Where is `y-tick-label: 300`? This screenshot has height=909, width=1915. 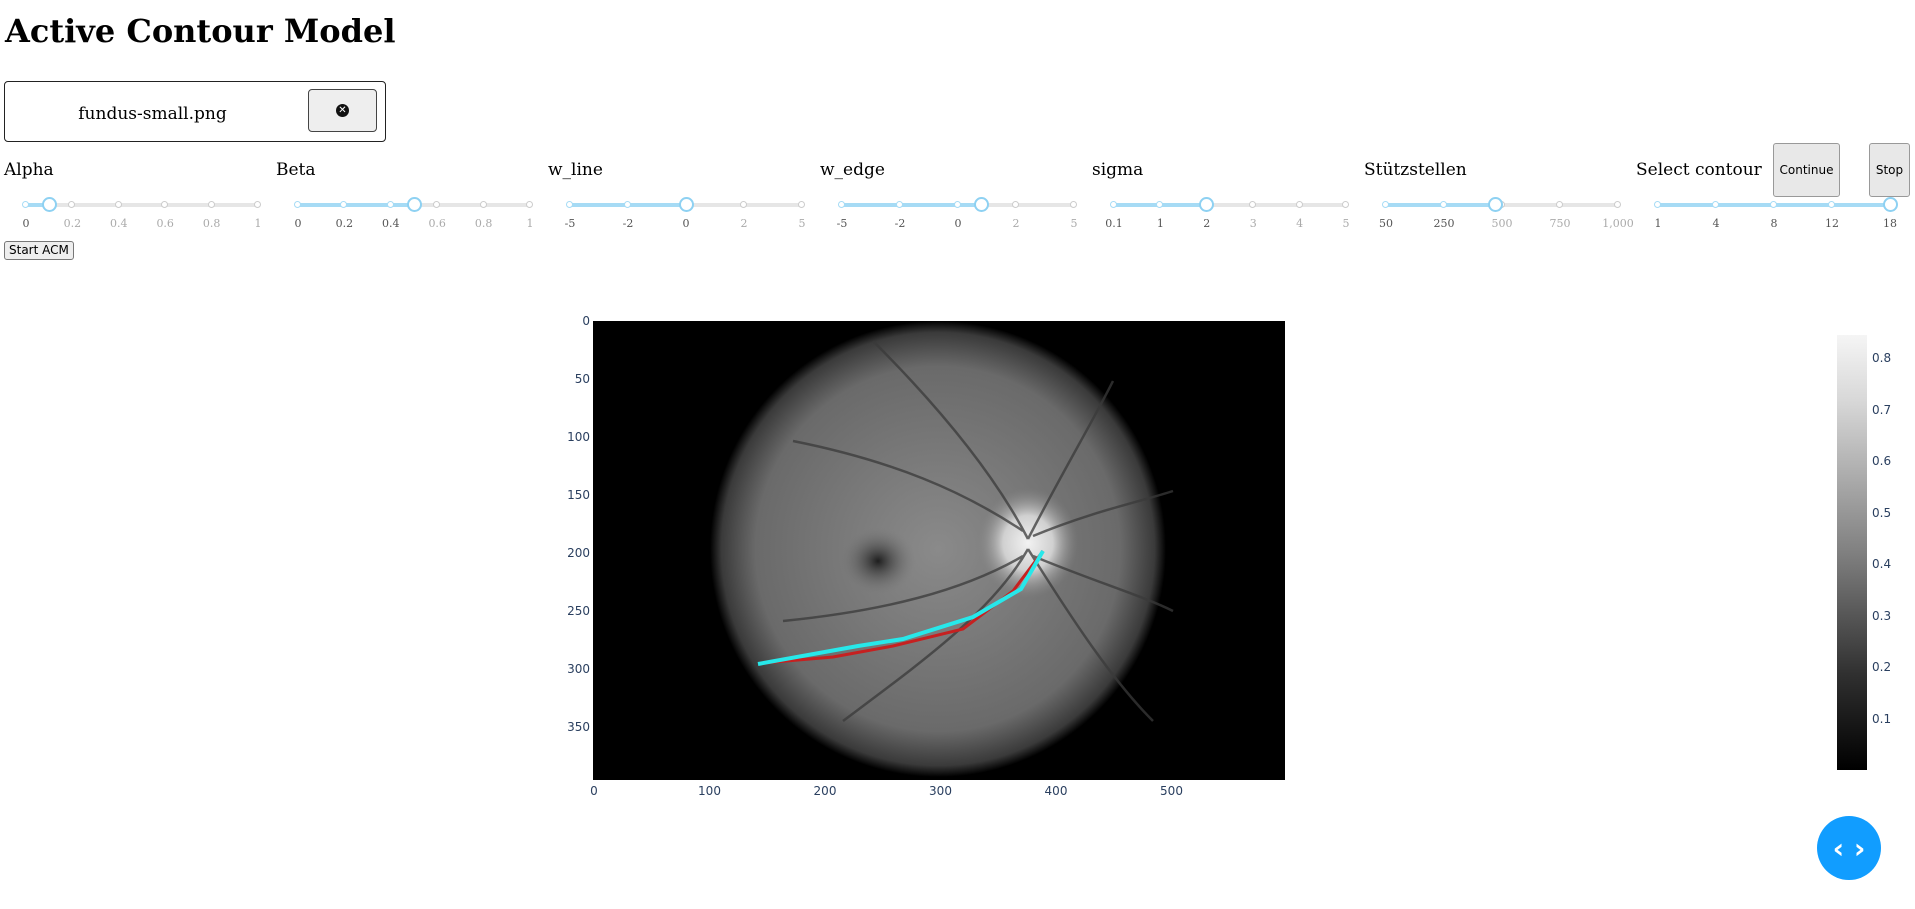
y-tick-label: 300 is located at coordinates (578, 669).